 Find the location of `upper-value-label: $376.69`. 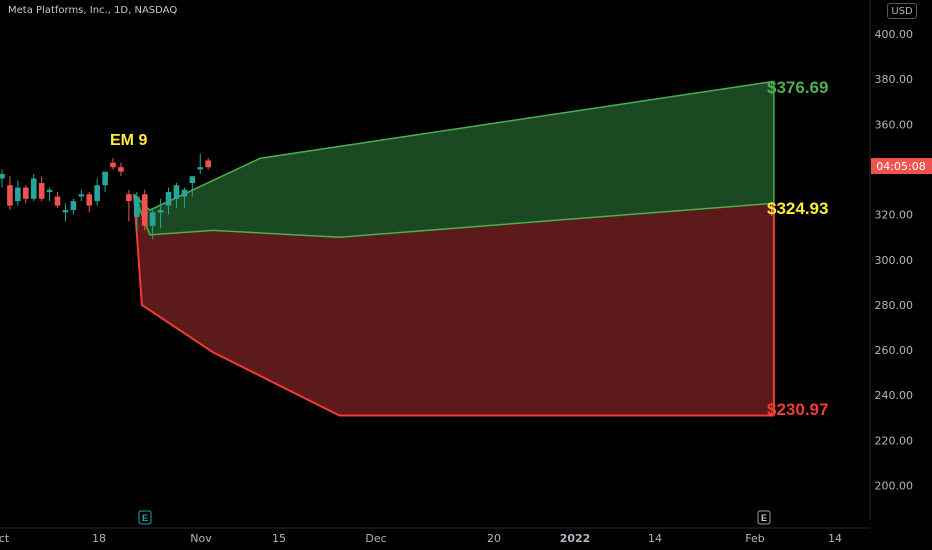

upper-value-label: $376.69 is located at coordinates (797, 87).